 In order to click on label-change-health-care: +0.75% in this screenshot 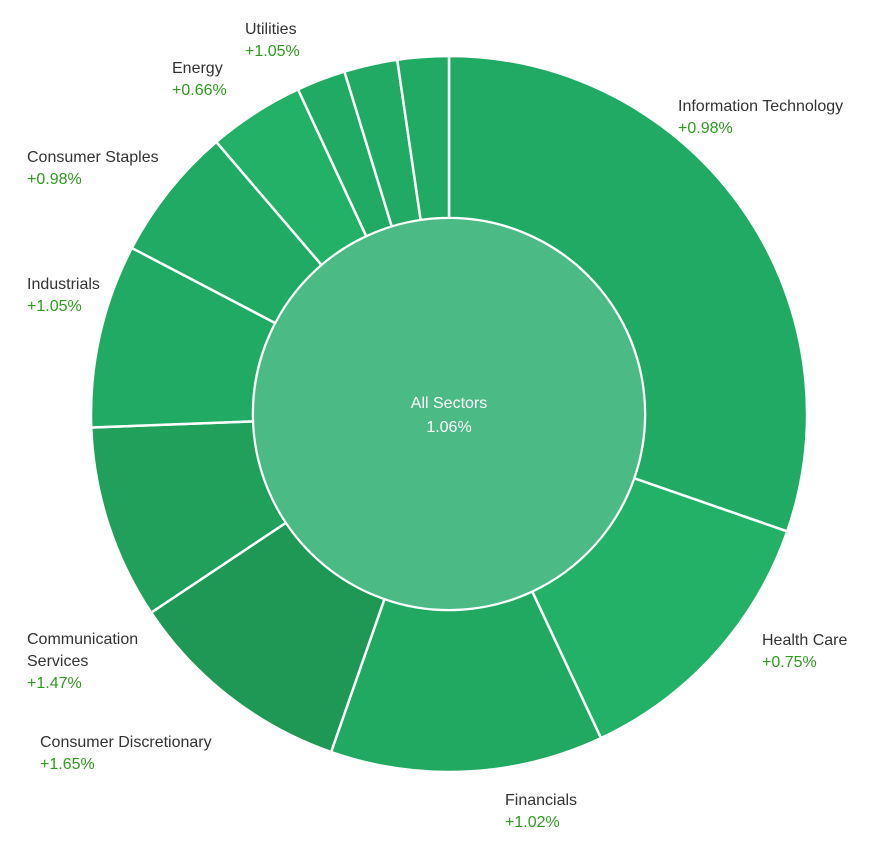, I will do `click(789, 662)`.